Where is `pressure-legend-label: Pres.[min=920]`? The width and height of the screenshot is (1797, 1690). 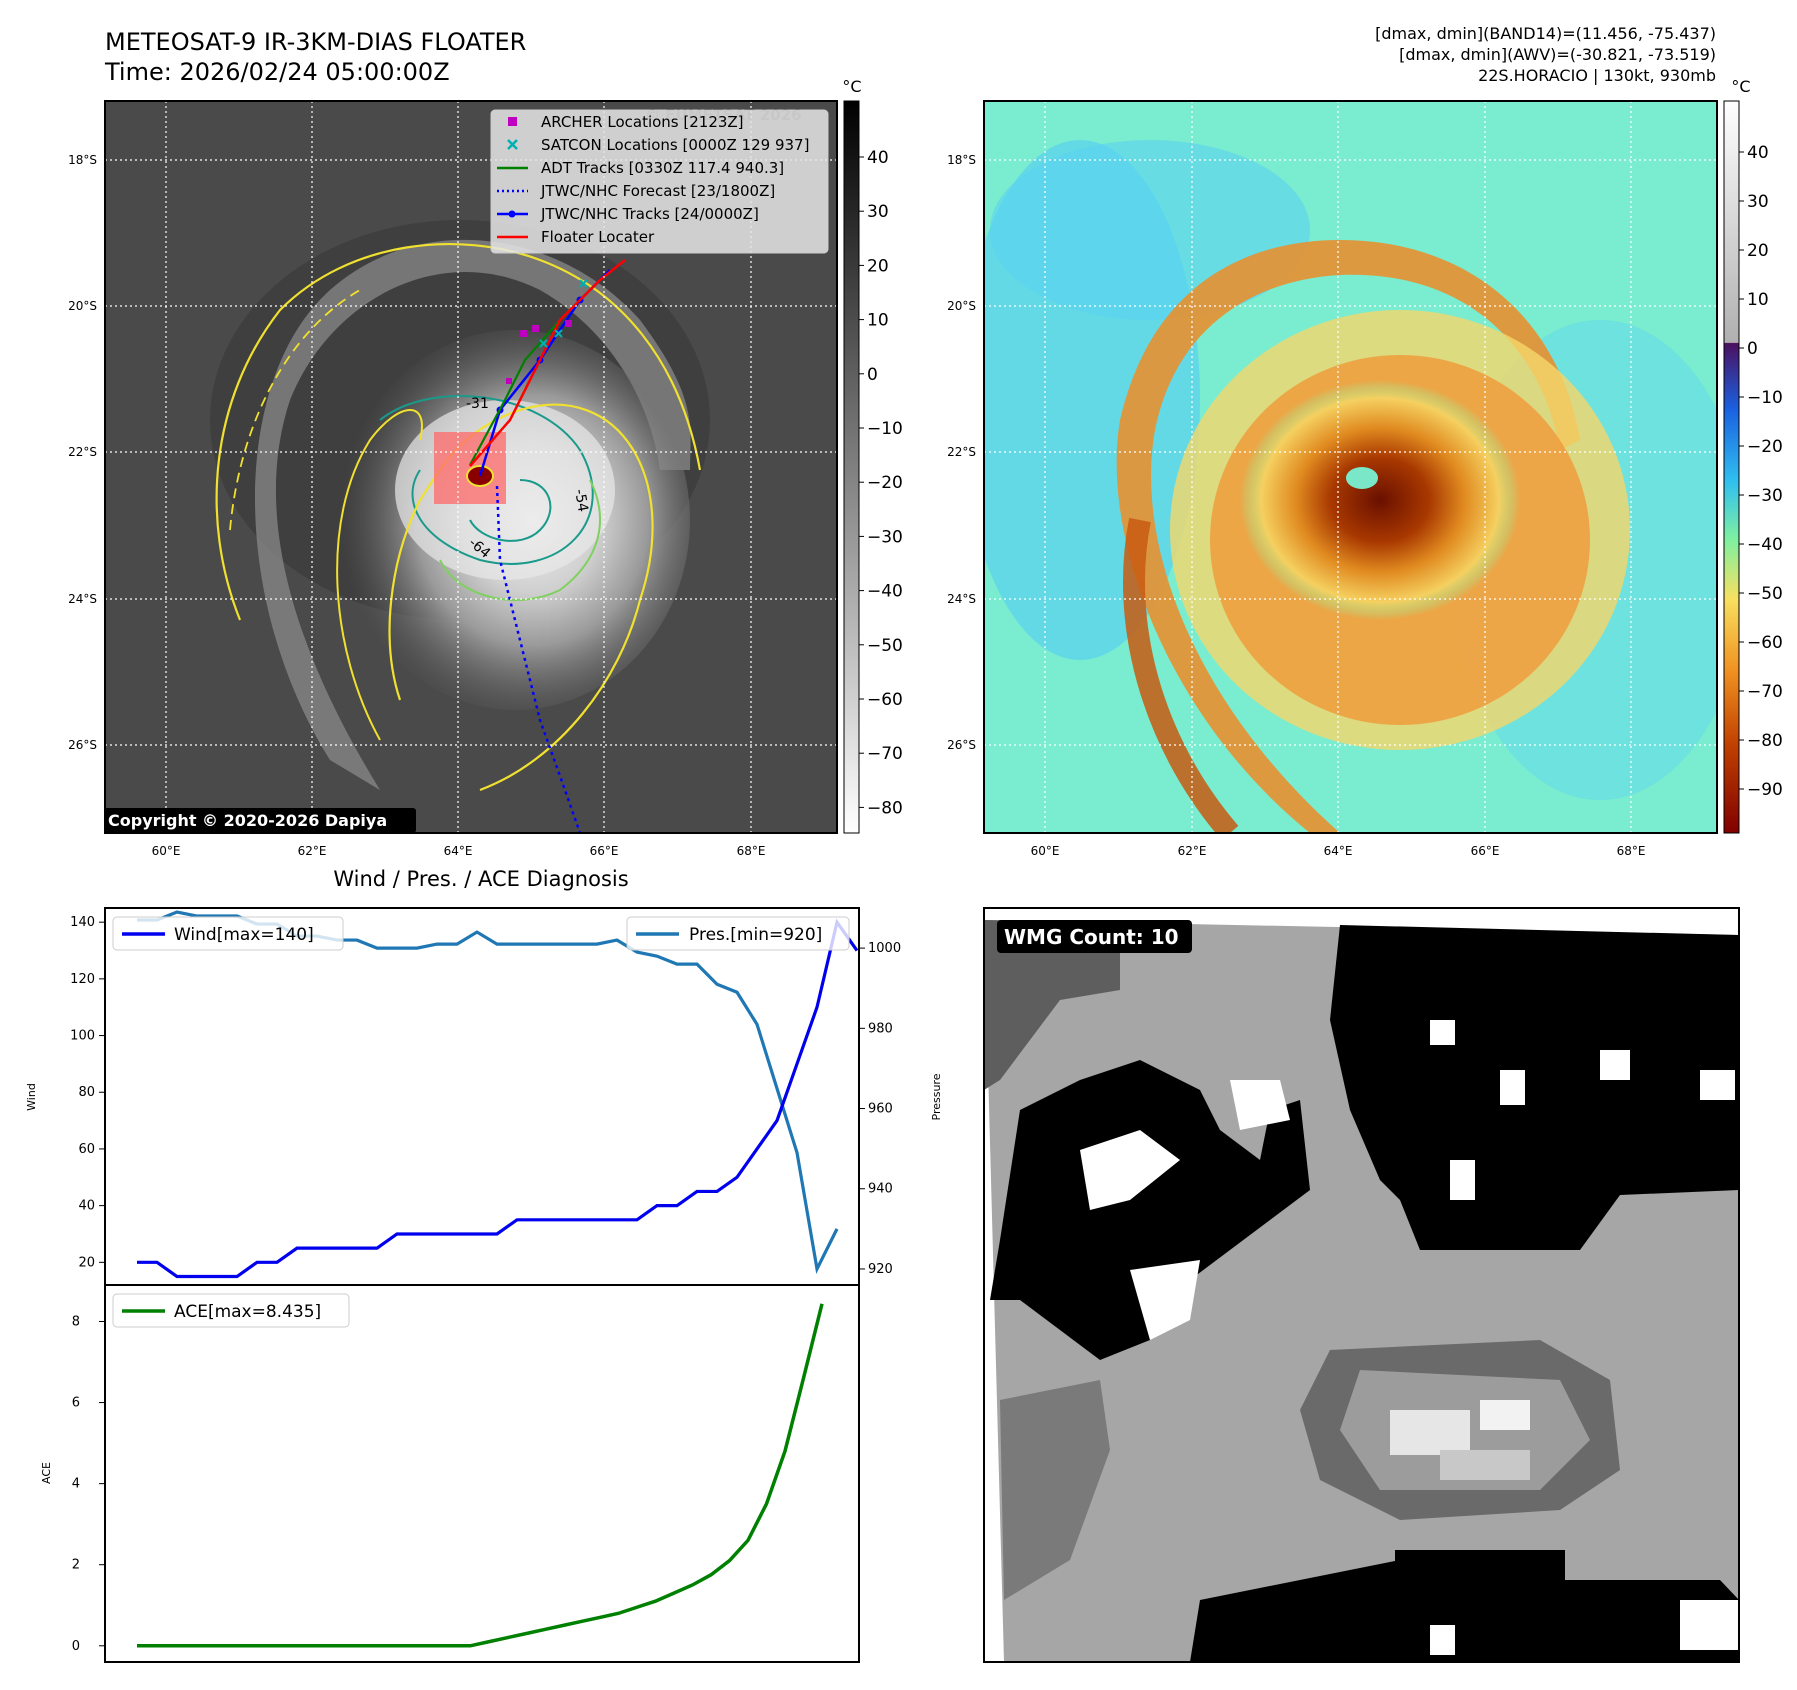 pressure-legend-label: Pres.[min=920] is located at coordinates (755, 935).